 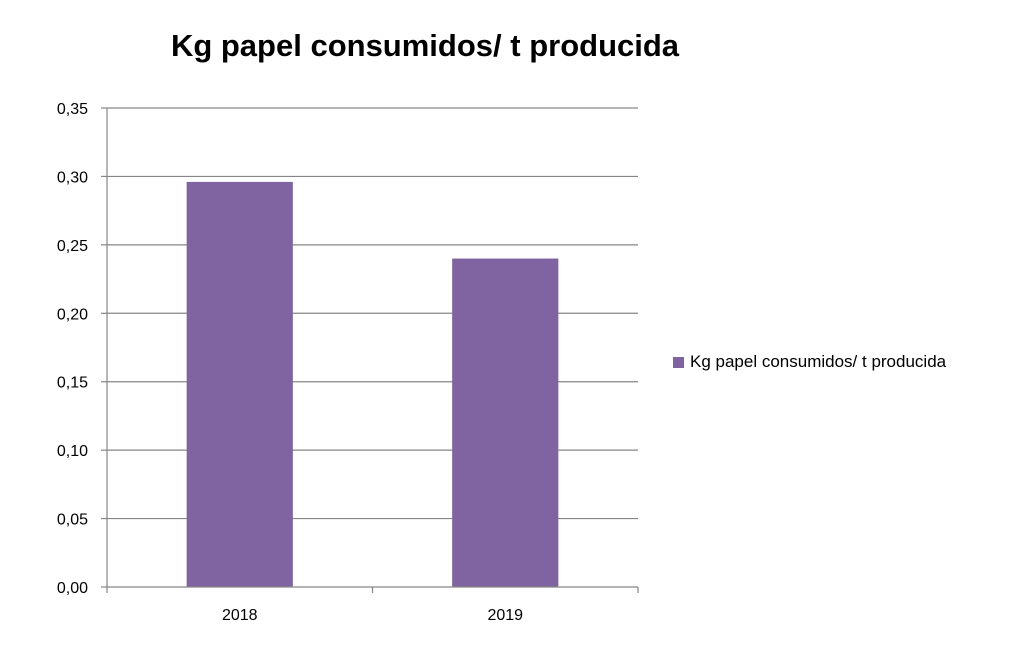 What do you see at coordinates (678, 362) in the screenshot?
I see `legend-swatch` at bounding box center [678, 362].